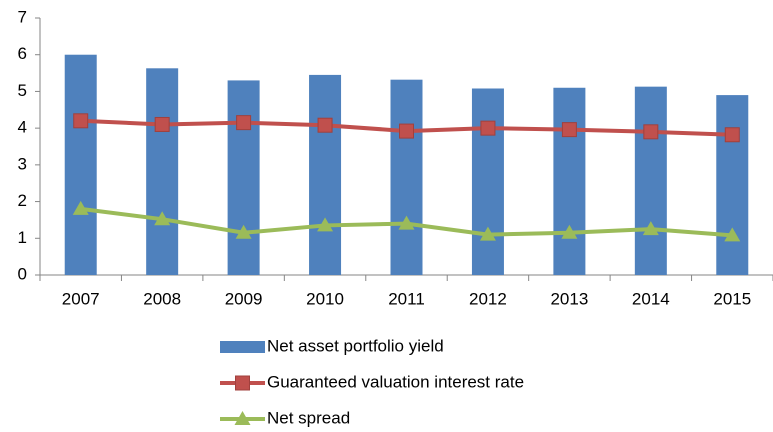  Describe the element at coordinates (569, 298) in the screenshot. I see `x-tick-label: 2013` at that location.